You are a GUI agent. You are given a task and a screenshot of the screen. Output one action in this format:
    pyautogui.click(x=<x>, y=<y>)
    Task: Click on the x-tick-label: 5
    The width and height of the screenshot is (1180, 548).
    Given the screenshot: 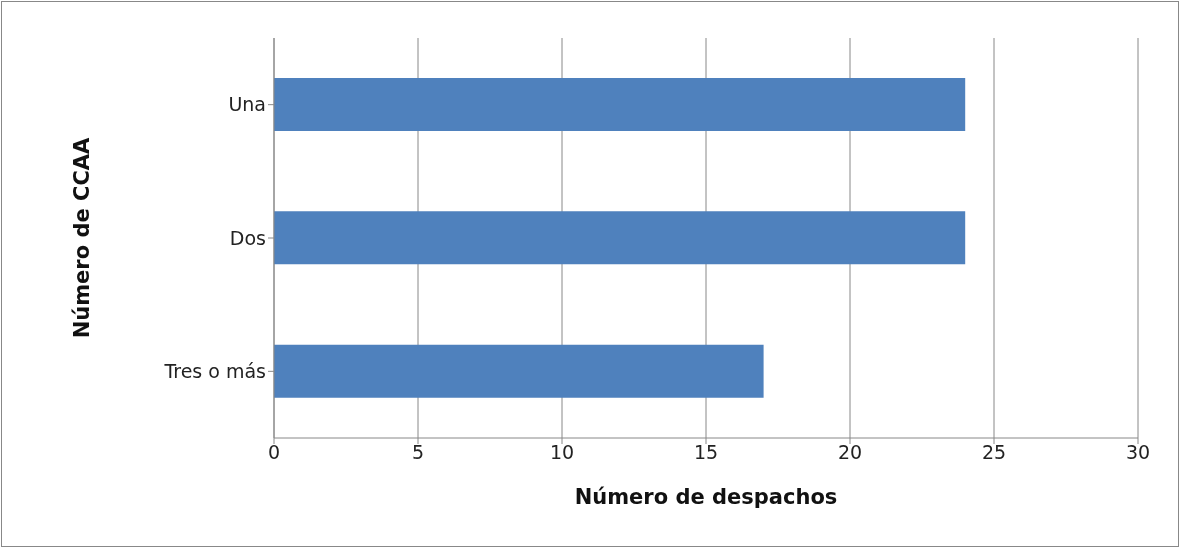 What is the action you would take?
    pyautogui.click(x=418, y=452)
    